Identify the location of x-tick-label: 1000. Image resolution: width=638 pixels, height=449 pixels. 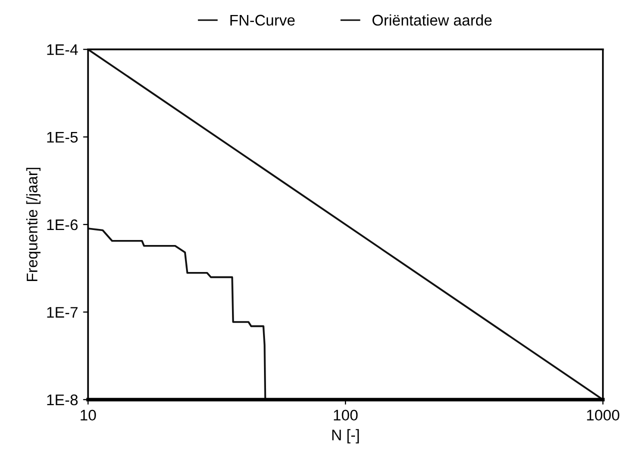
(603, 415).